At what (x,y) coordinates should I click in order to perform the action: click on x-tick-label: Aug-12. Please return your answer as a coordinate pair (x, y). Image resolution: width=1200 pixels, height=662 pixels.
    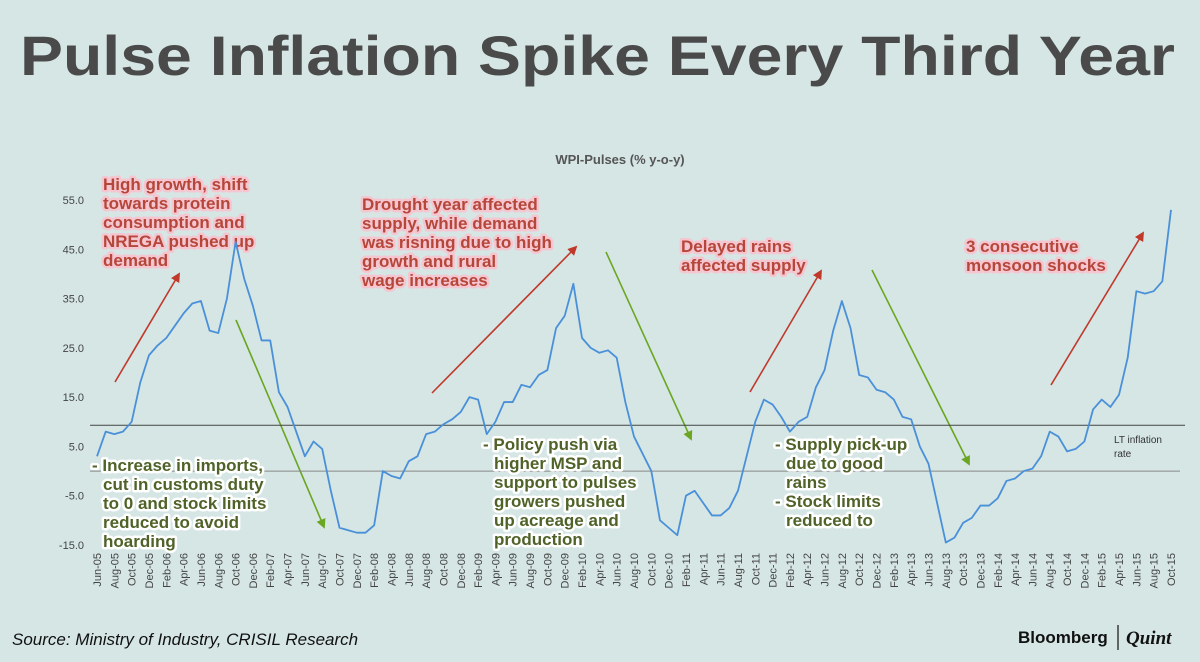
    Looking at the image, I should click on (843, 570).